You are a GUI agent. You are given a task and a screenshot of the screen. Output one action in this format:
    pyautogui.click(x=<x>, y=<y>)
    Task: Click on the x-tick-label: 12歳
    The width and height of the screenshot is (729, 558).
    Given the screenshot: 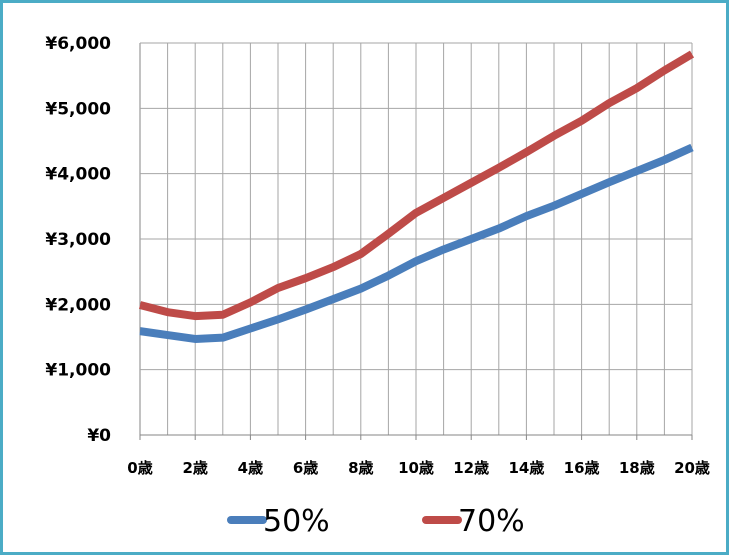 What is the action you would take?
    pyautogui.click(x=471, y=468)
    